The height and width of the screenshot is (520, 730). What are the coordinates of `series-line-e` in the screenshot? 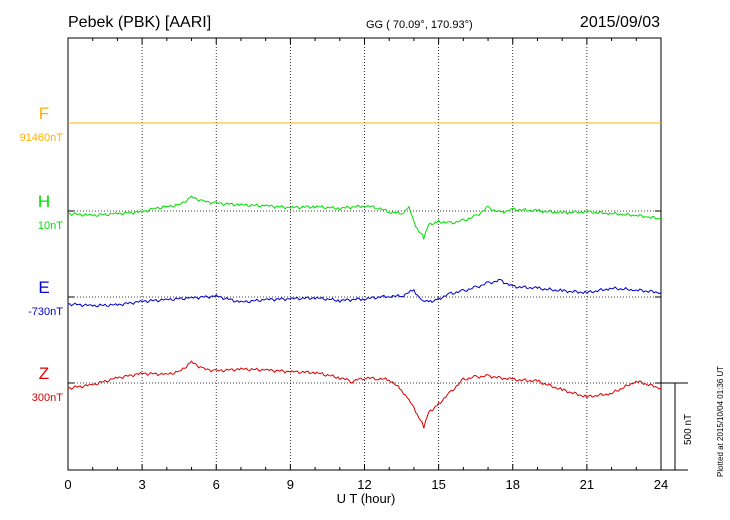 It's located at (364, 293).